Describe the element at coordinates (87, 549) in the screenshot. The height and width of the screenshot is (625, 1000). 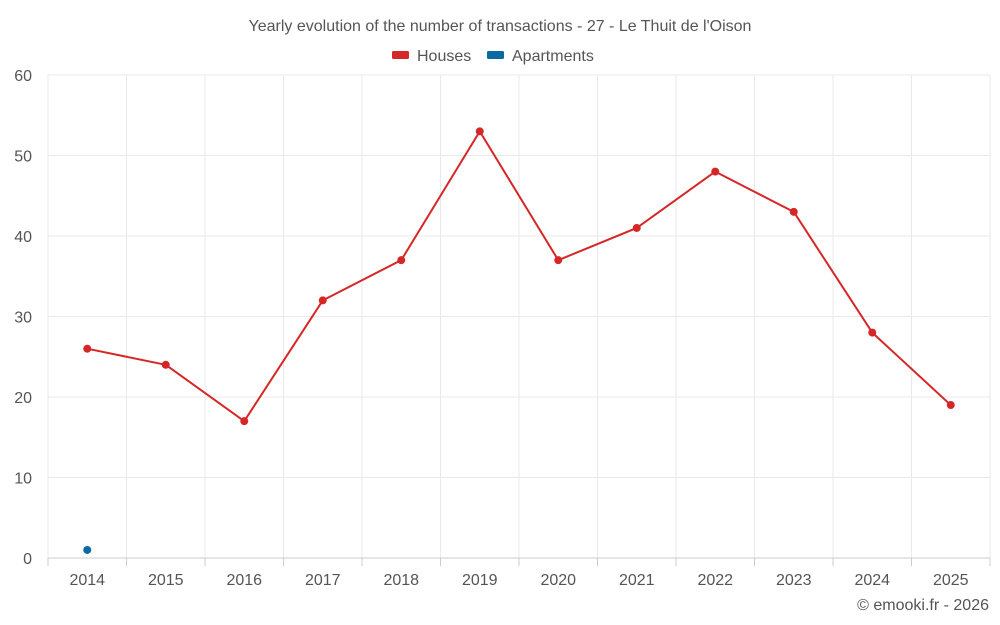
I see `data-point-apartments` at that location.